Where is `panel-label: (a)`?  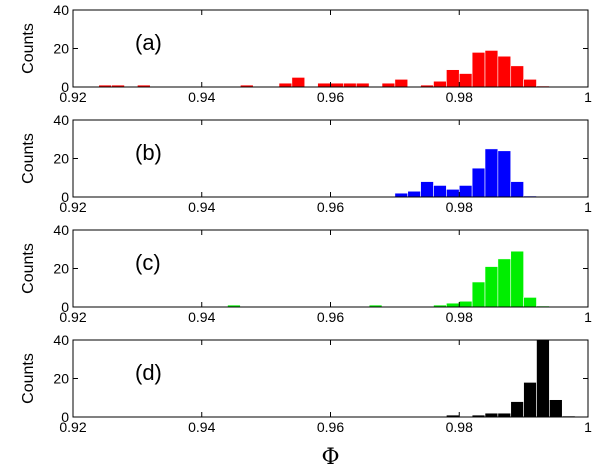
panel-label: (a) is located at coordinates (148, 42).